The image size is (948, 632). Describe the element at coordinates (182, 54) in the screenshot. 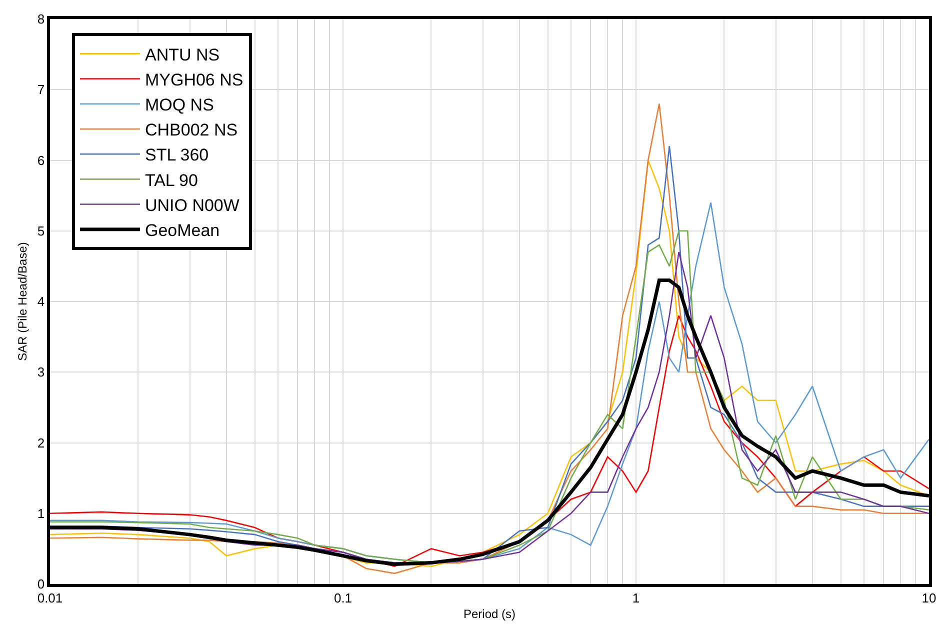

I see `legend-label: ANTU NS` at that location.